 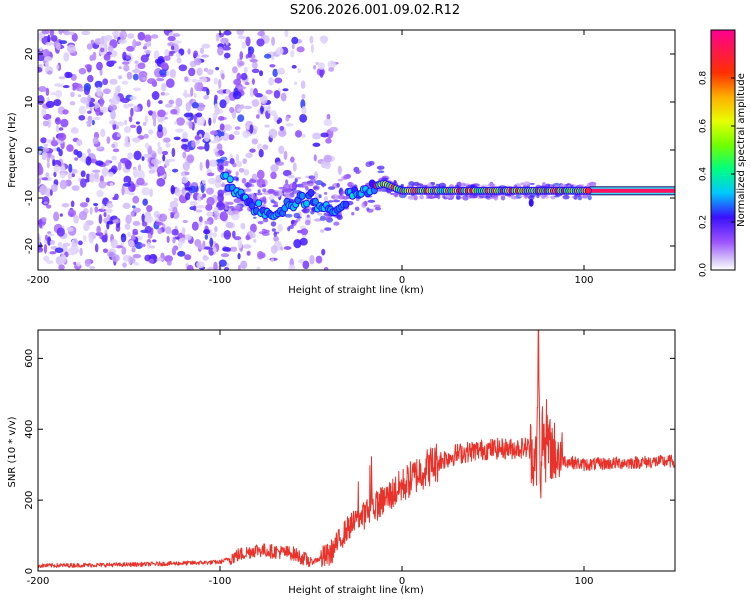 What do you see at coordinates (29, 54) in the screenshot?
I see `y-tick-label: 20` at bounding box center [29, 54].